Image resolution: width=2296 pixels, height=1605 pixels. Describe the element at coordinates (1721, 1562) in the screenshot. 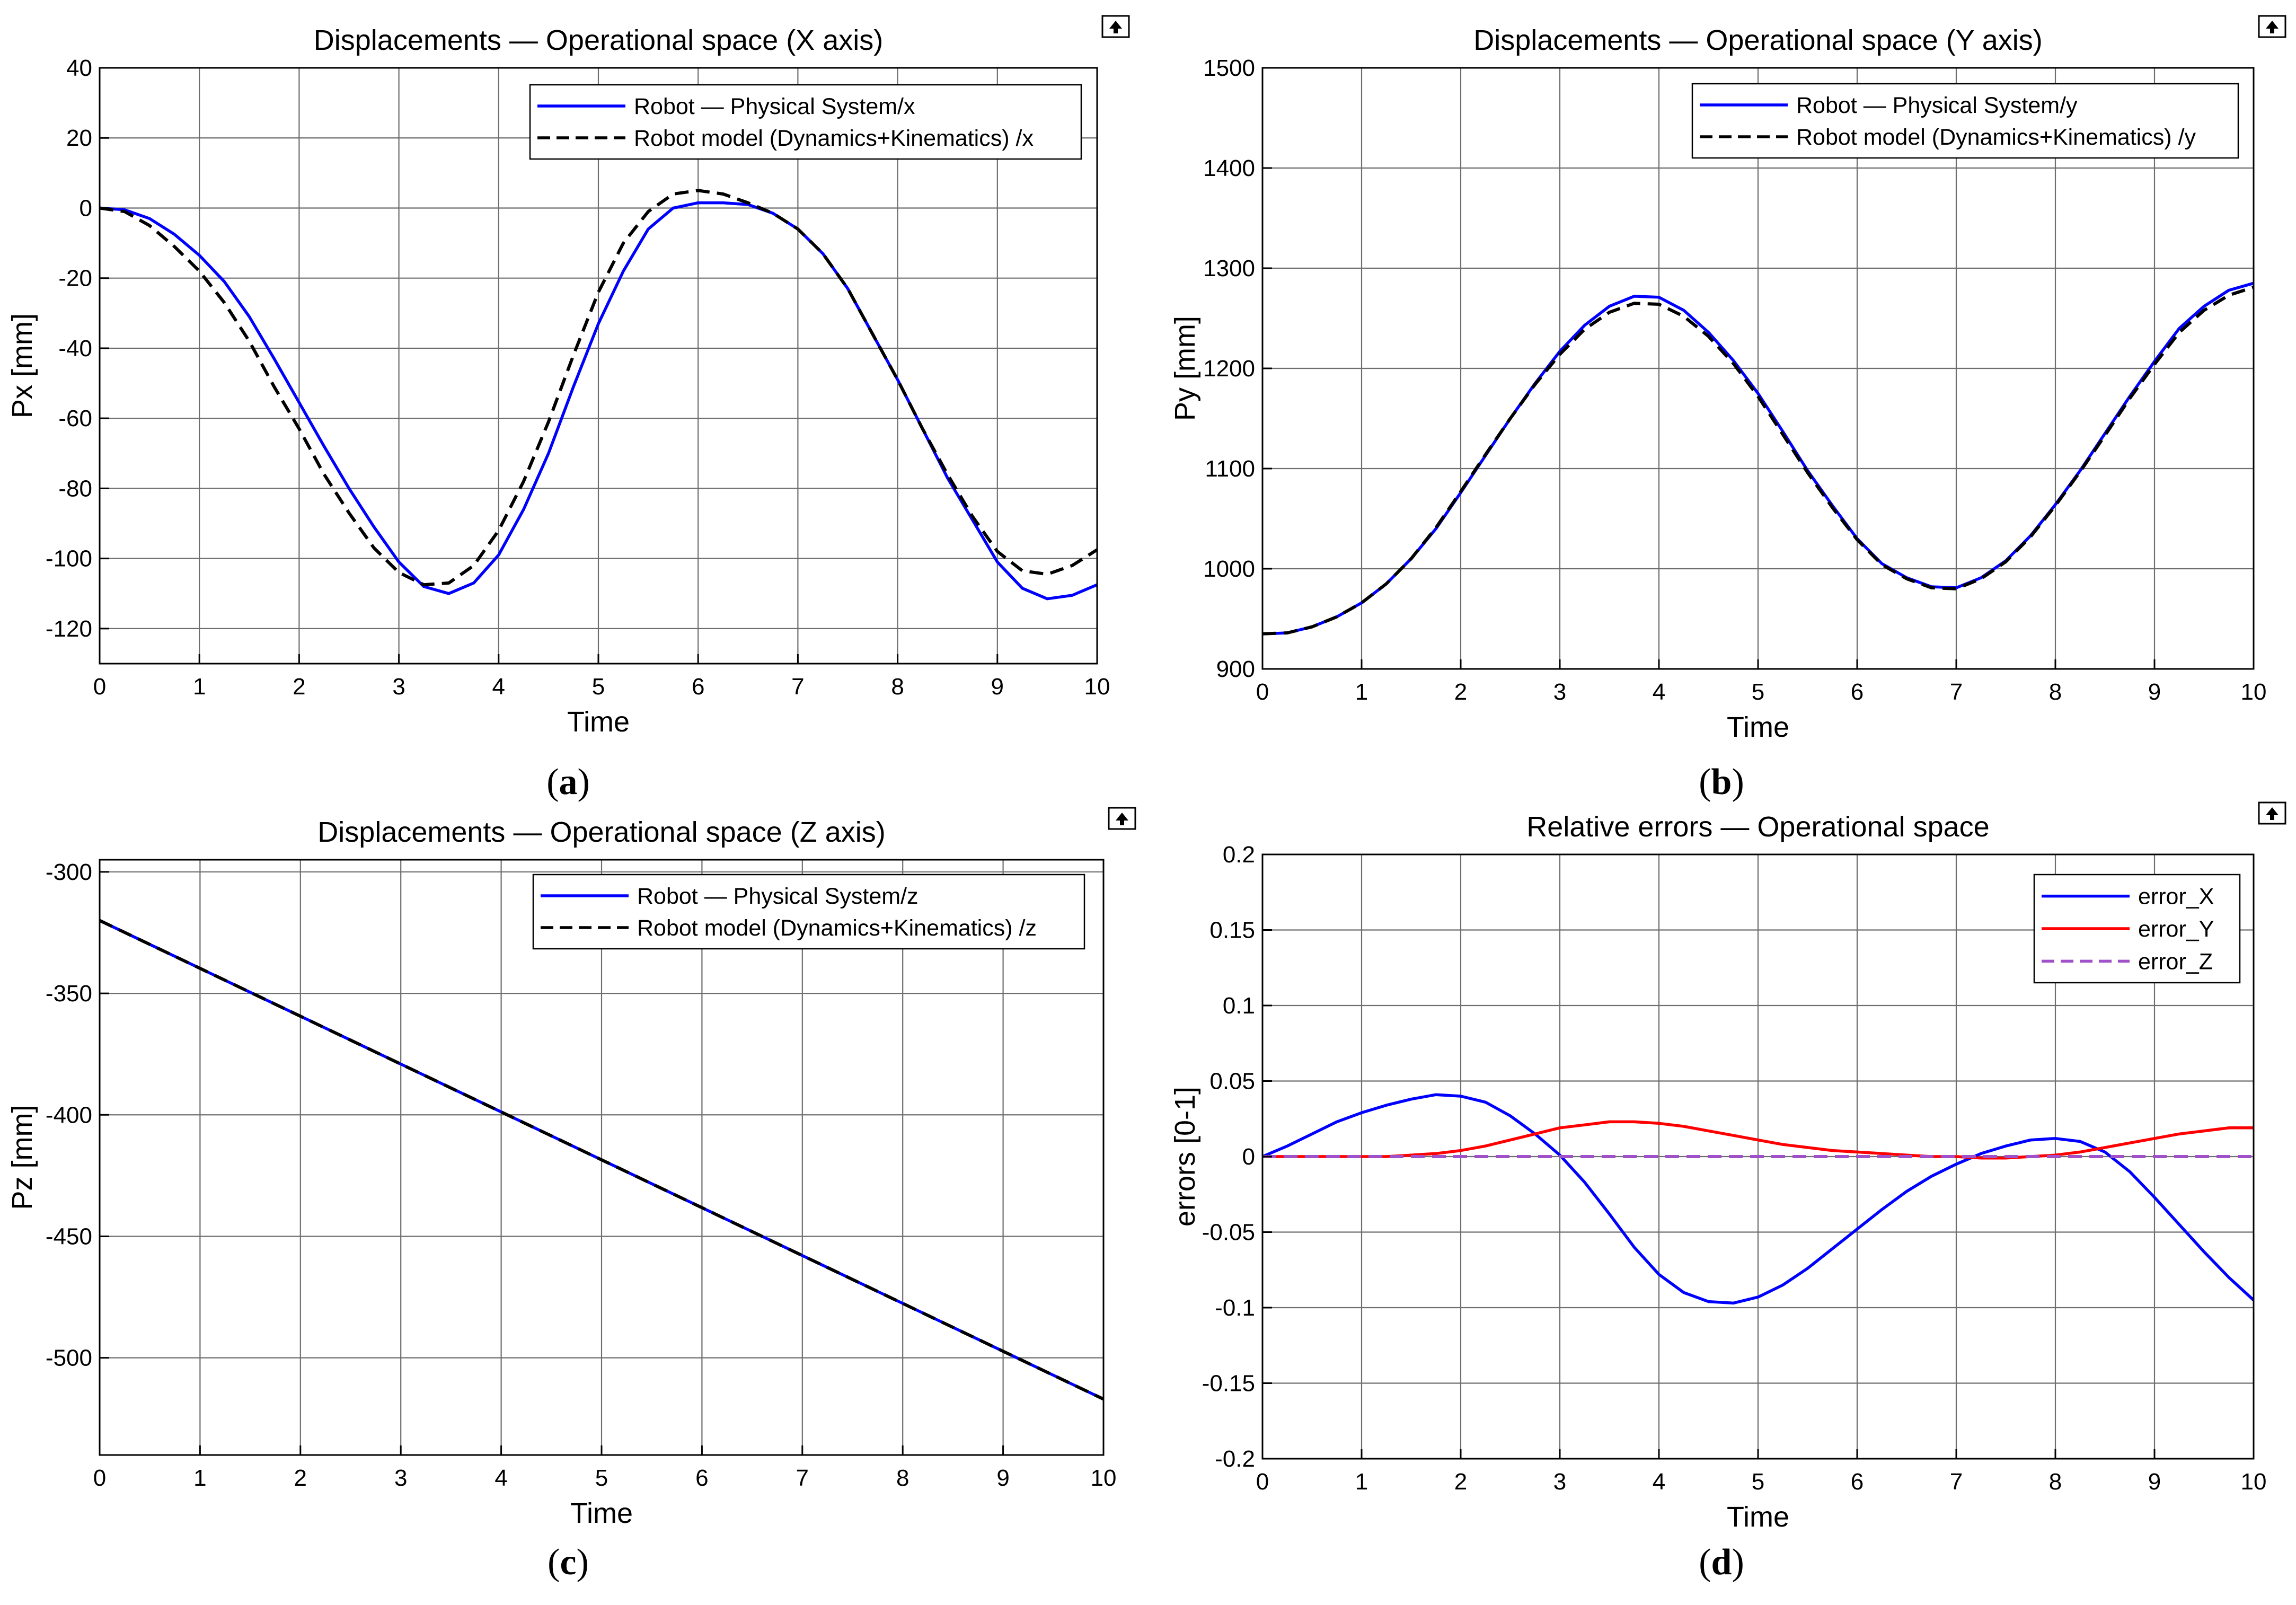

I see `panel-caption: (d)` at that location.